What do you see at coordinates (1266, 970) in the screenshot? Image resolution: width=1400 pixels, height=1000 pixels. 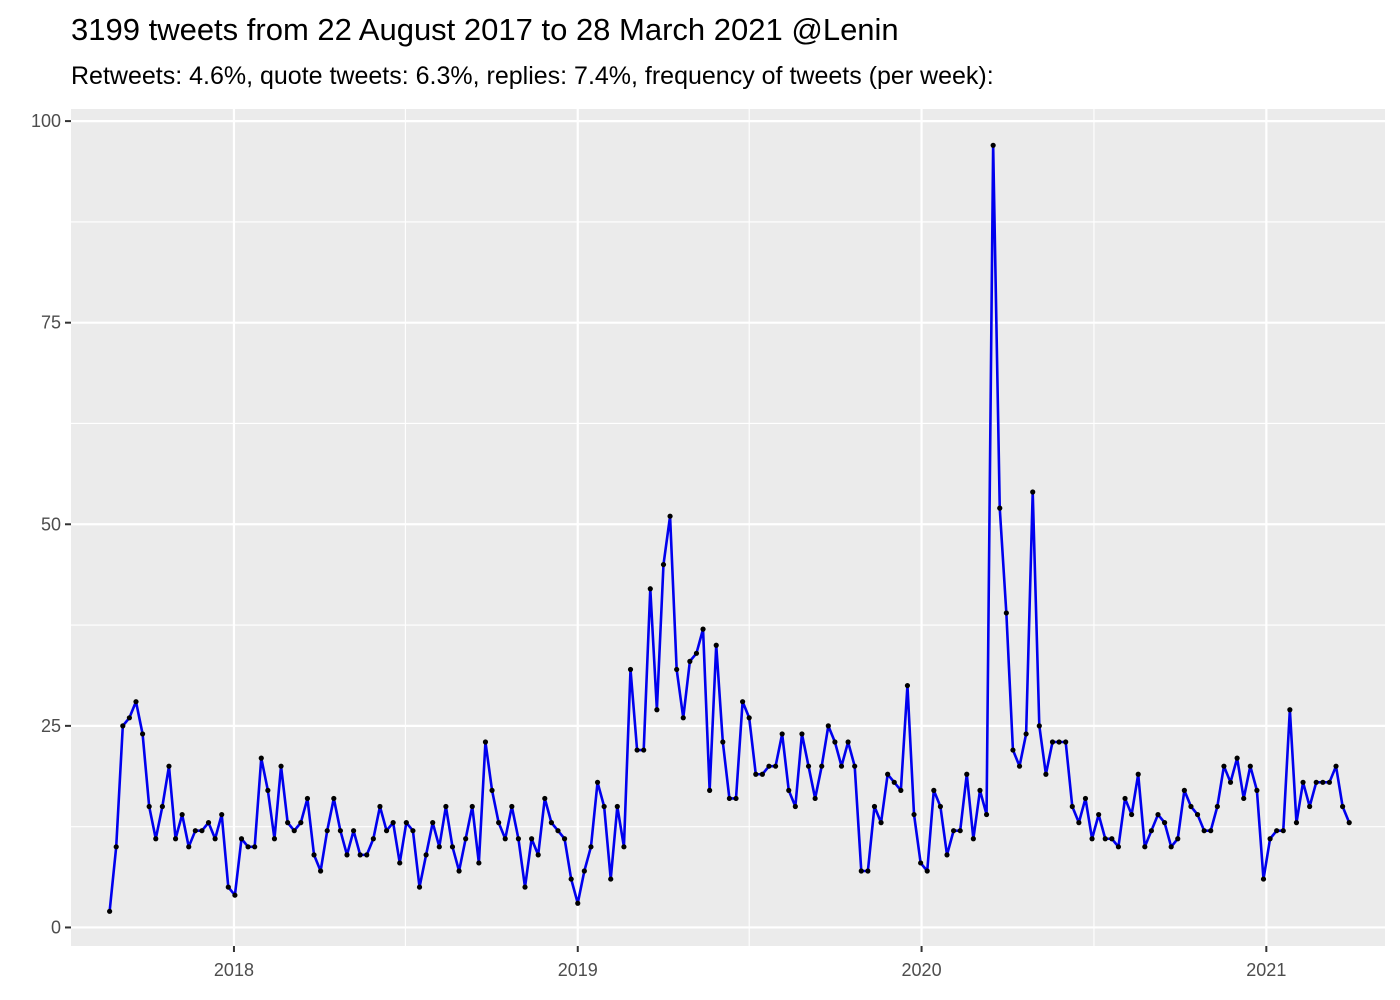 I see `x-tick-label: 2021` at bounding box center [1266, 970].